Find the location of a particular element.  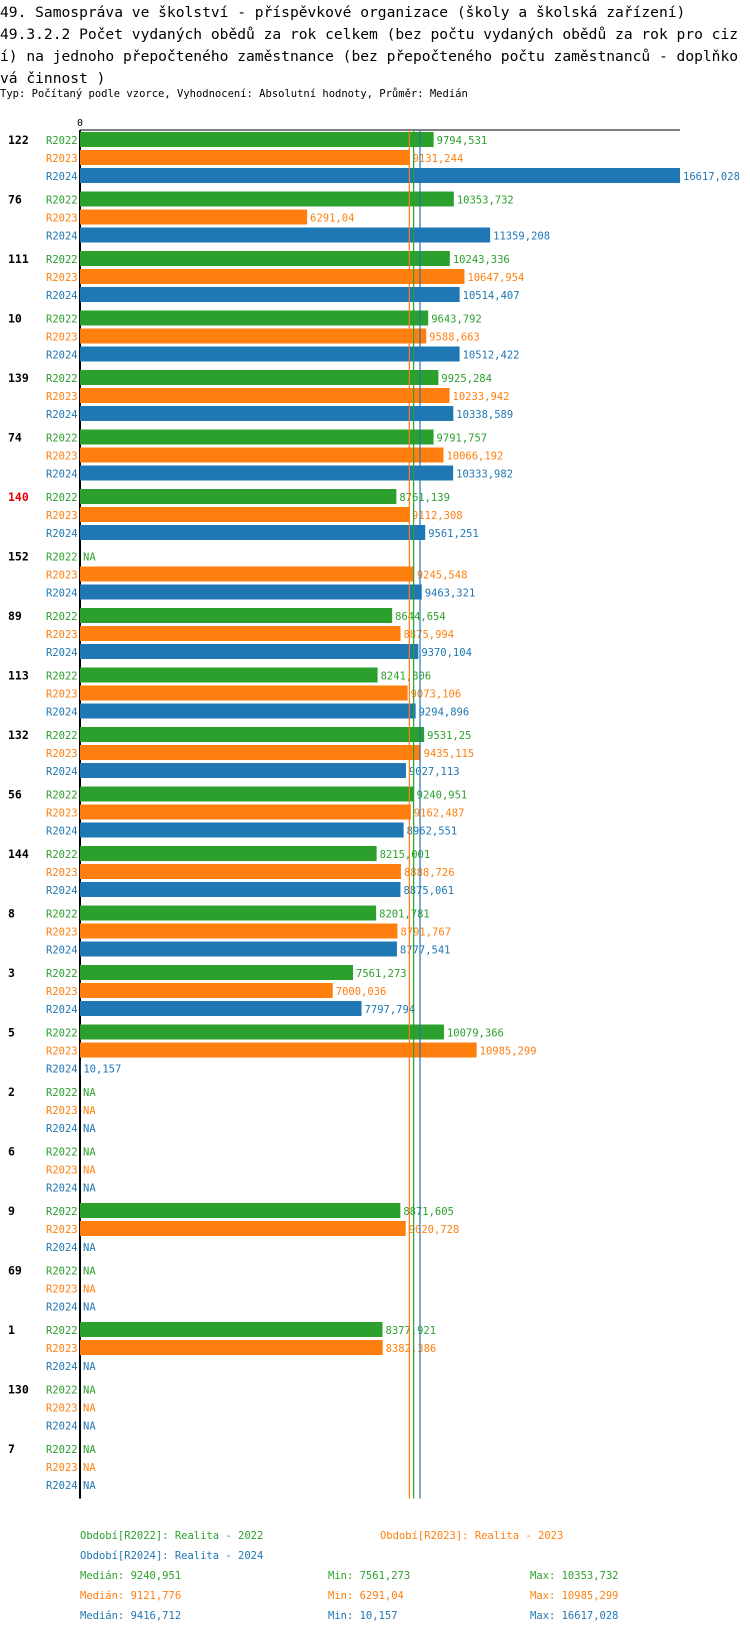

legend-median-r2022: Medián: 9240,951 is located at coordinates (131, 1576).